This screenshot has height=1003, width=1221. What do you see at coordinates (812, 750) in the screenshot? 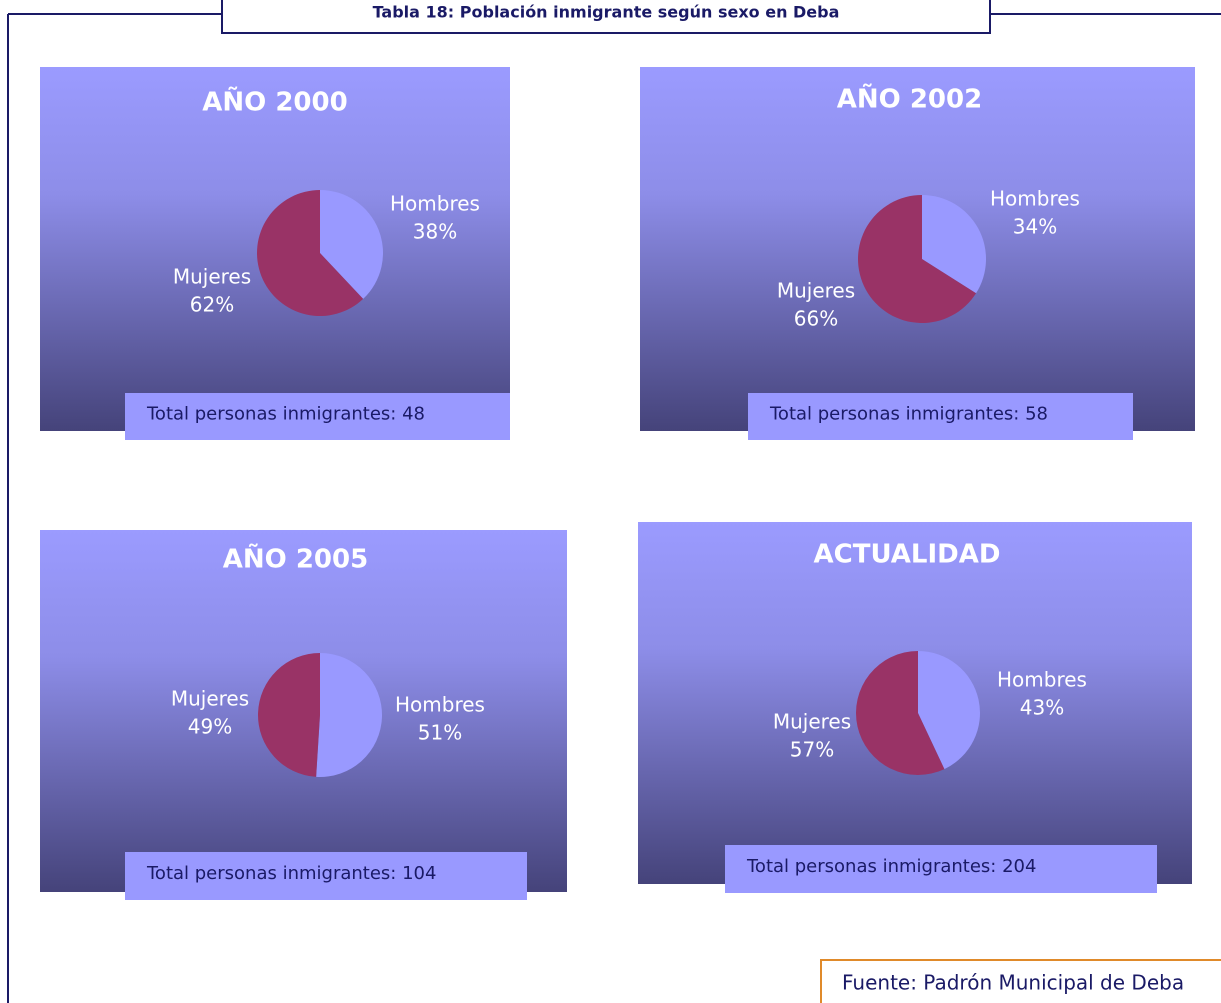
I see `slice-value-label: 57%` at bounding box center [812, 750].